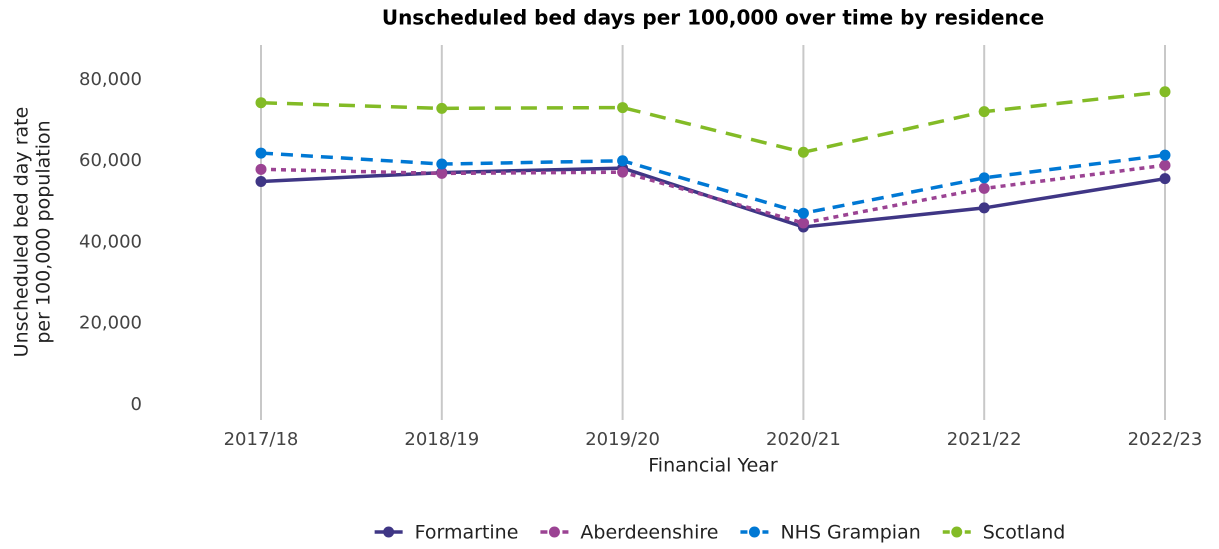 The width and height of the screenshot is (1219, 549). I want to click on y-axis-title: Unscheduled bed day rate, so click(22, 232).